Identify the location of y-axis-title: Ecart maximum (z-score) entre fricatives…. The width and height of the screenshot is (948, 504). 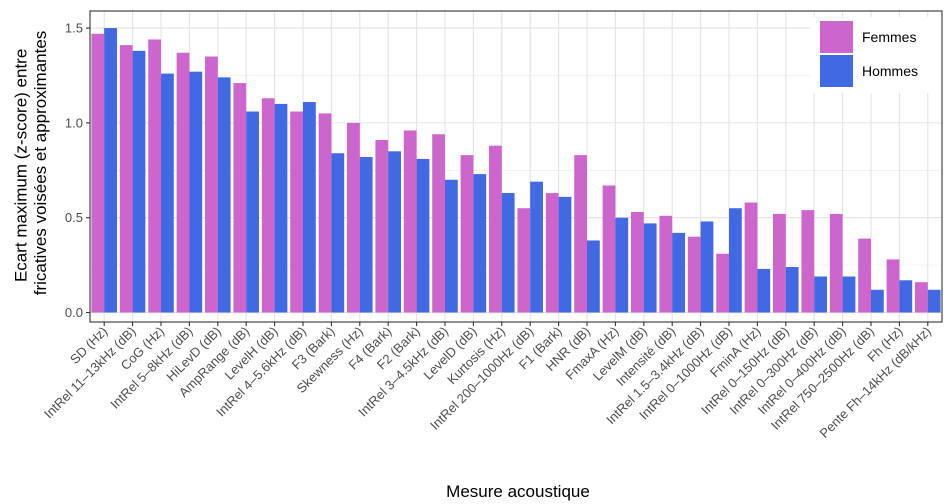
(30, 163).